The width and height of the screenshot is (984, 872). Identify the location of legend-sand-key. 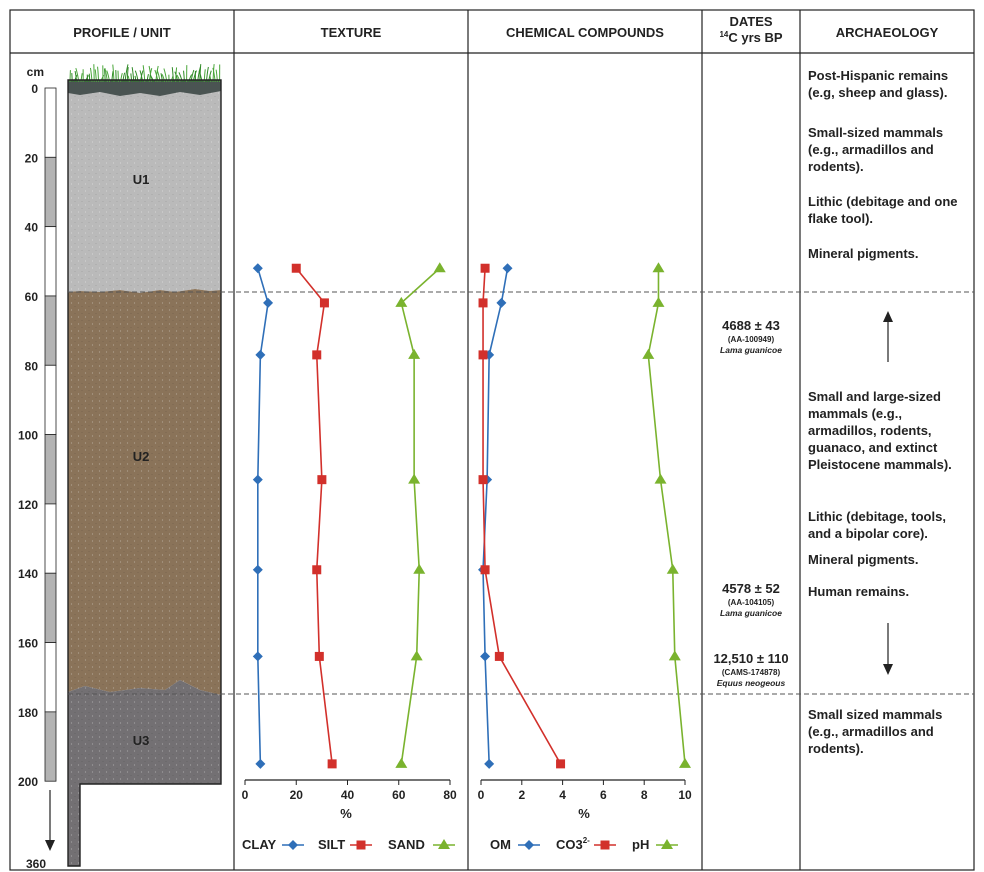
(444, 844).